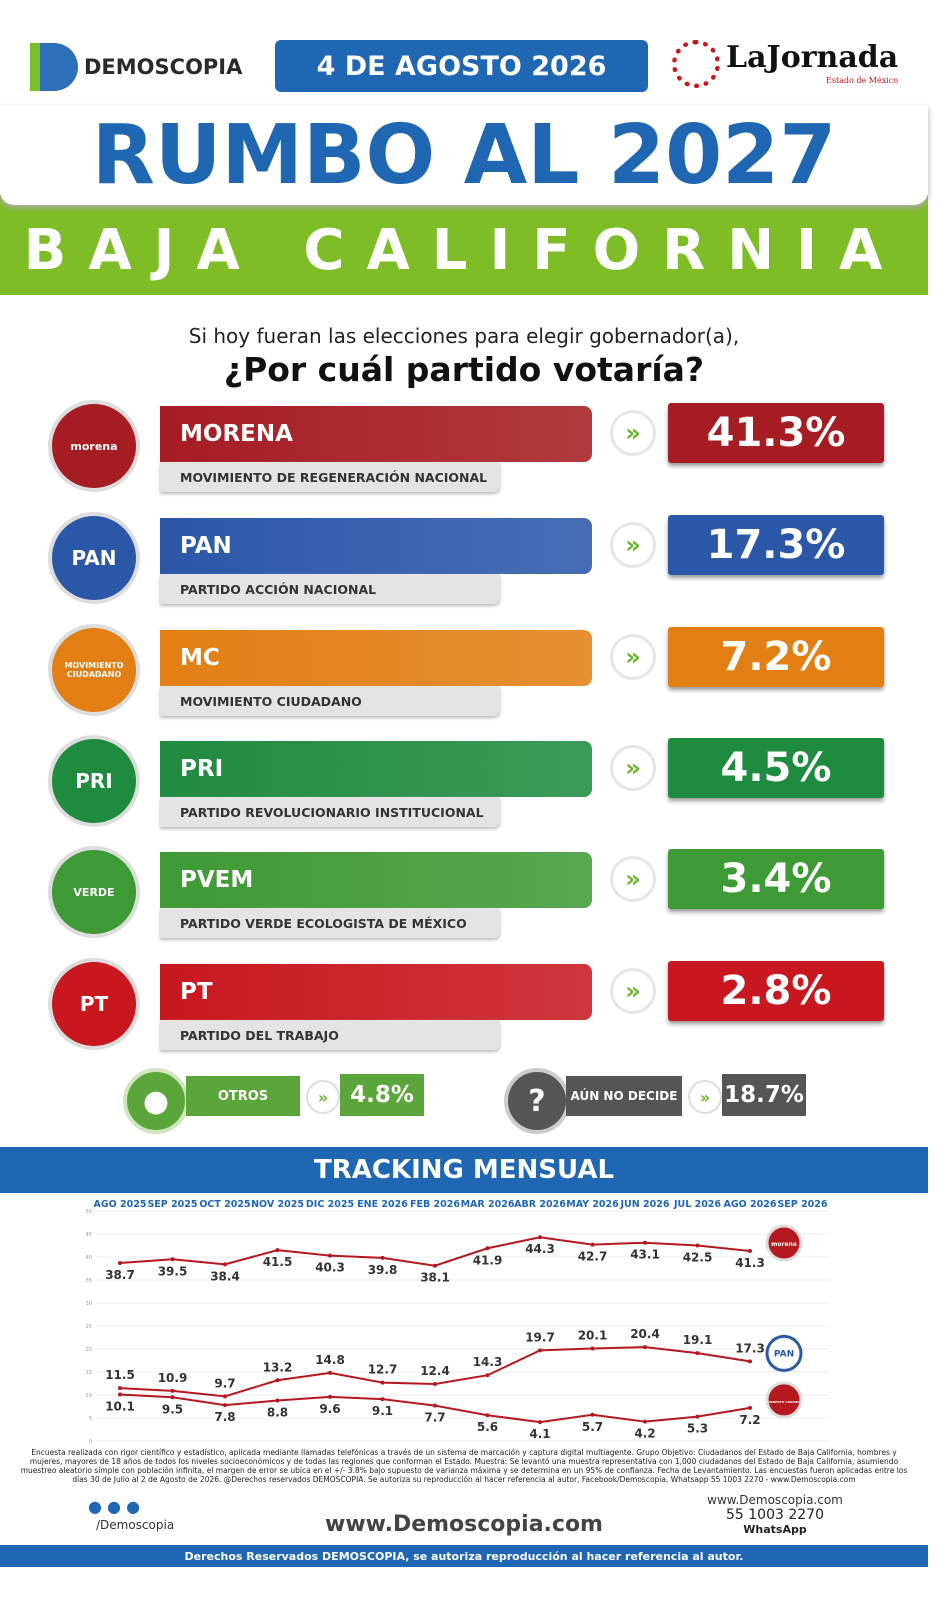 The width and height of the screenshot is (946, 1600). Describe the element at coordinates (776, 657) in the screenshot. I see `party-result: 7.2%` at that location.